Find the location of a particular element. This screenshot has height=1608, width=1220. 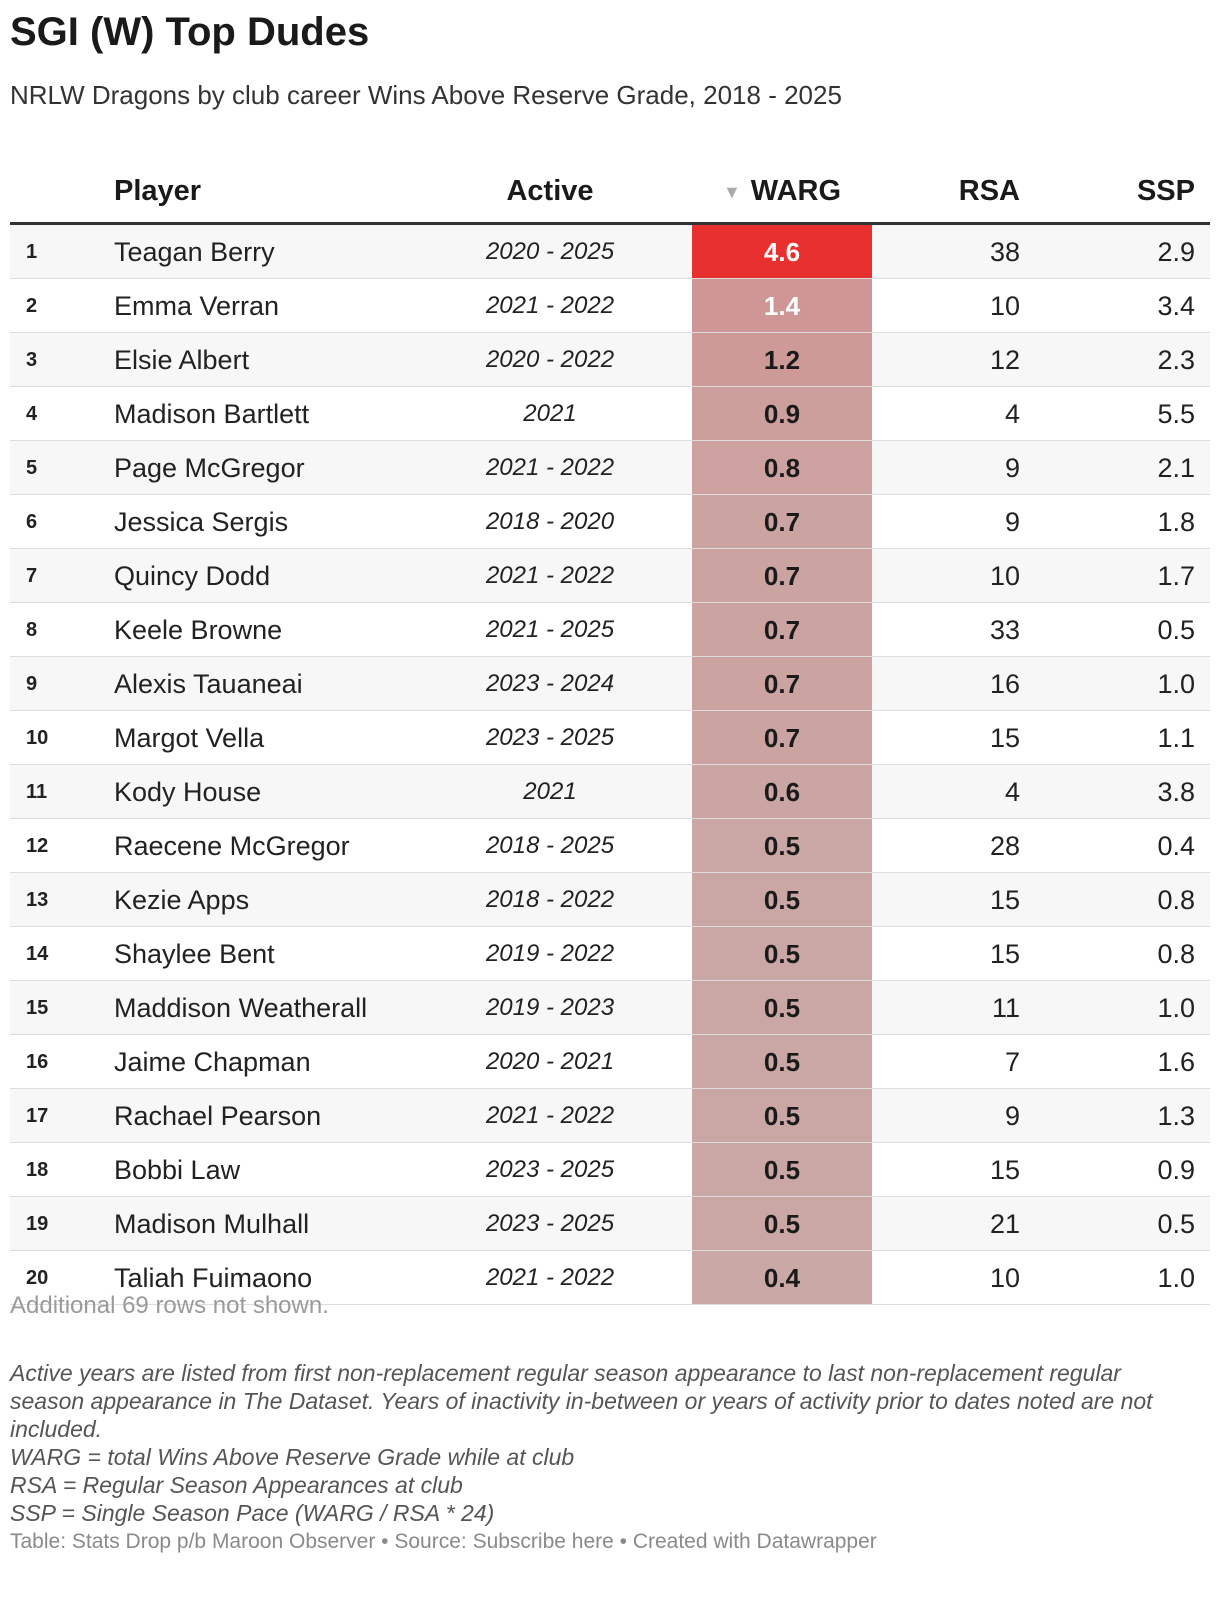

rank-cell: 6 is located at coordinates (32, 522).